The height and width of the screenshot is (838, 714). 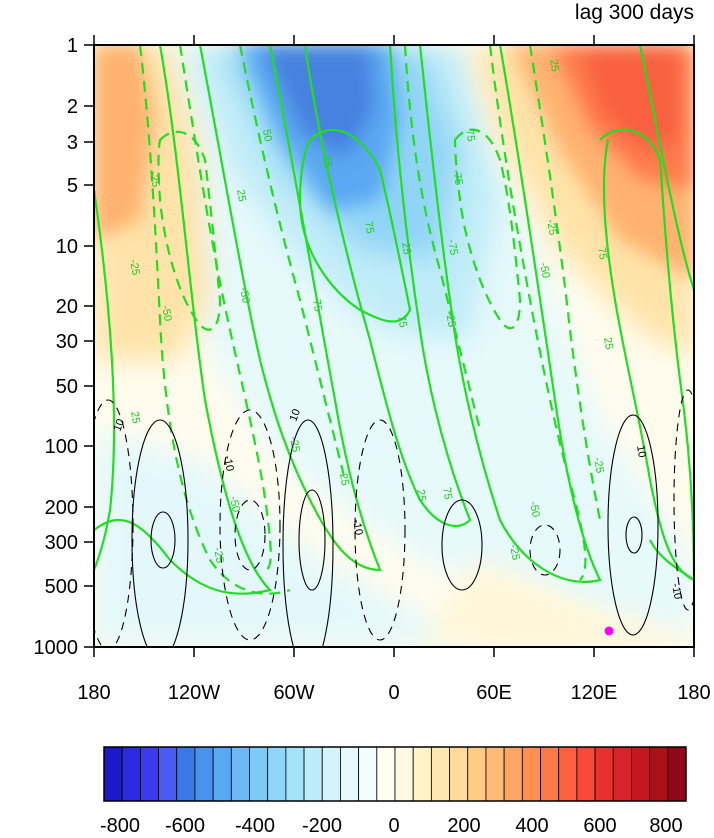 What do you see at coordinates (61, 508) in the screenshot?
I see `y-tick-label: 200` at bounding box center [61, 508].